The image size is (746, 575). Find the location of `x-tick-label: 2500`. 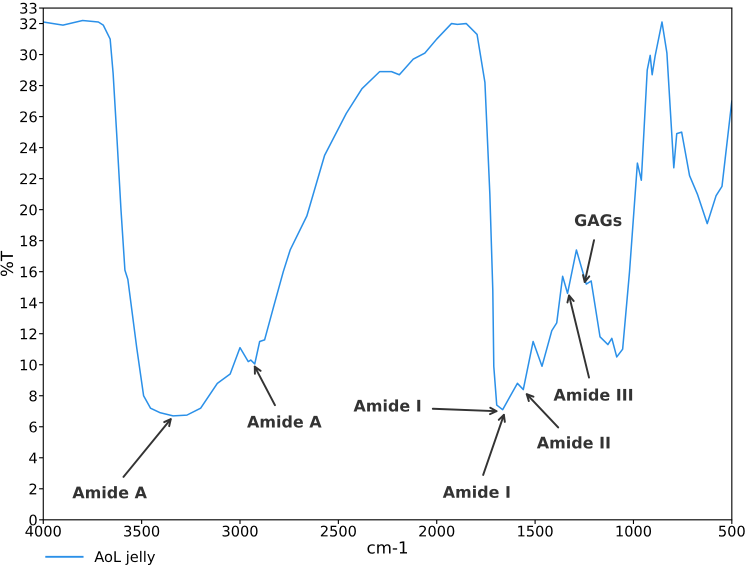

x-tick-label: 2500 is located at coordinates (338, 531).